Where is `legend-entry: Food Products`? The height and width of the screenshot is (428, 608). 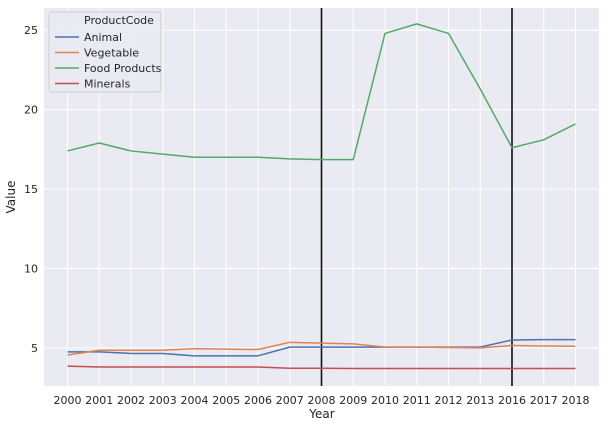
legend-entry: Food Products is located at coordinates (123, 68).